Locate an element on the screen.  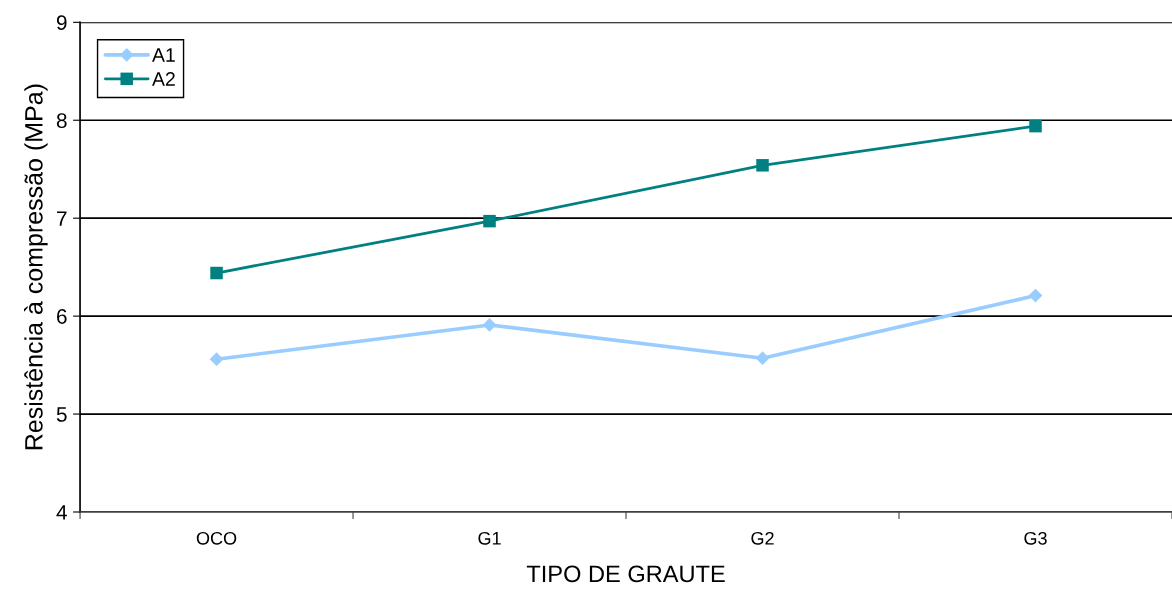
y-tick-label: 5 is located at coordinates (61, 414).